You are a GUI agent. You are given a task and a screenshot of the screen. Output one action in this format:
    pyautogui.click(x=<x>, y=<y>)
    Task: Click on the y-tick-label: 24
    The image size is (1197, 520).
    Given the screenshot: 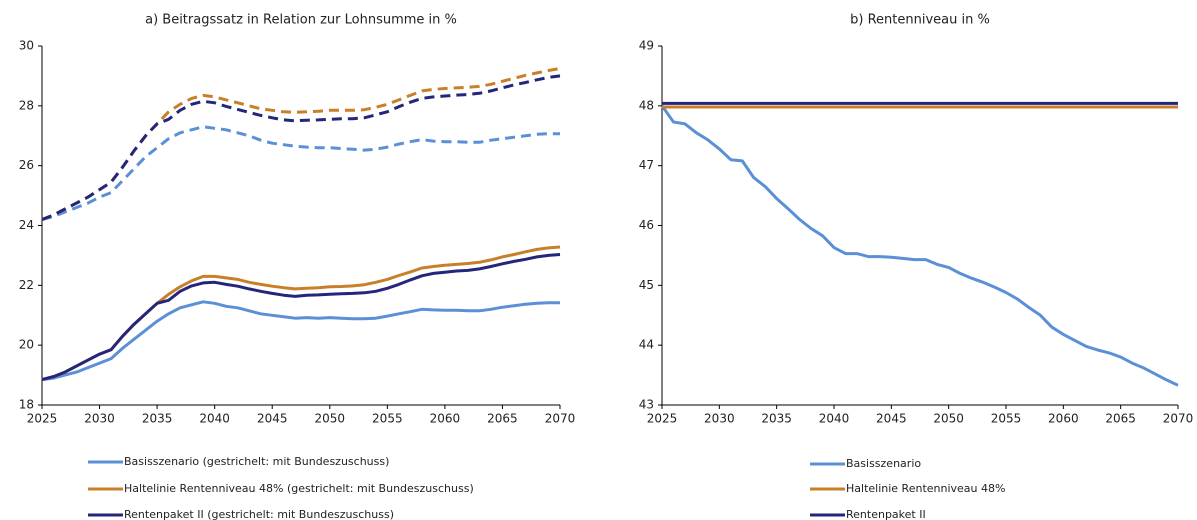 What is the action you would take?
    pyautogui.click(x=26, y=225)
    